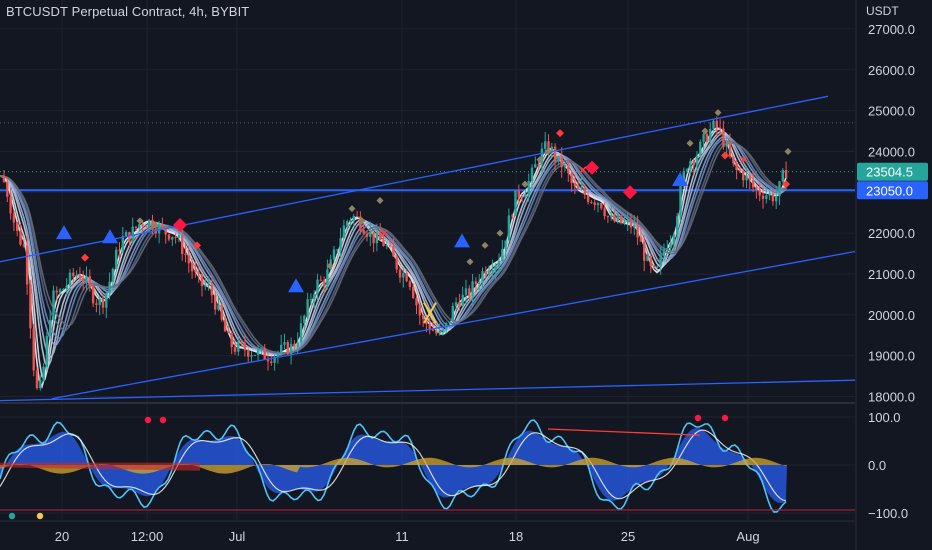  What do you see at coordinates (888, 465) in the screenshot?
I see `oscillator-axis: 100.0 0.0 −100.0` at bounding box center [888, 465].